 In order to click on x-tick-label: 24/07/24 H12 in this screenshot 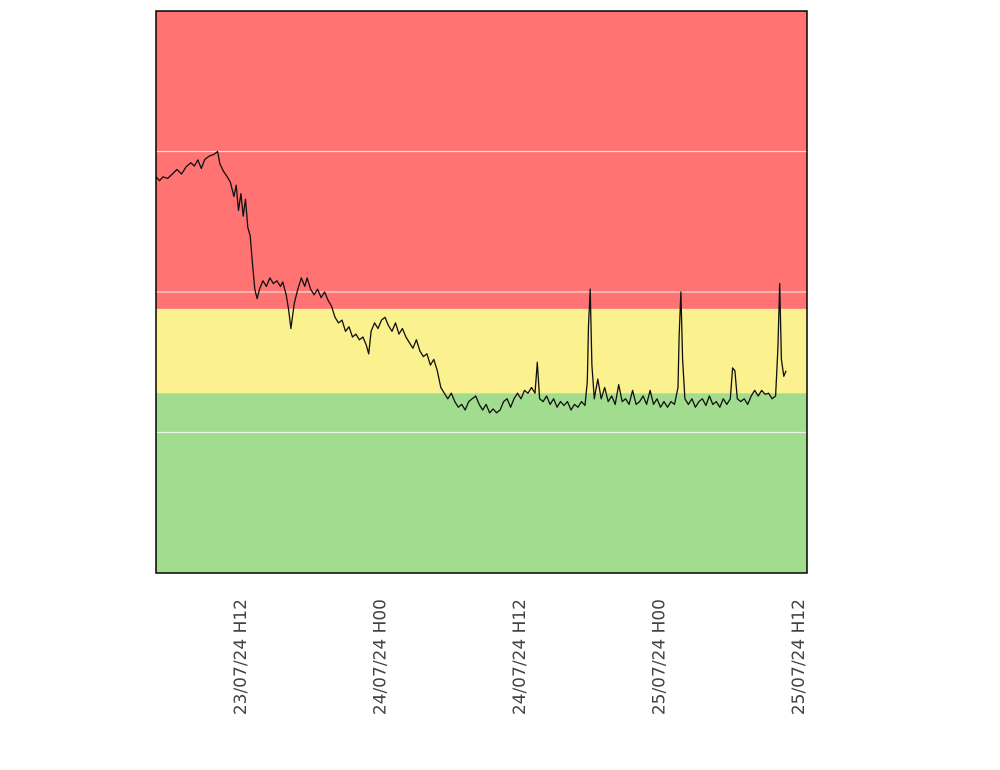, I will do `click(520, 657)`.